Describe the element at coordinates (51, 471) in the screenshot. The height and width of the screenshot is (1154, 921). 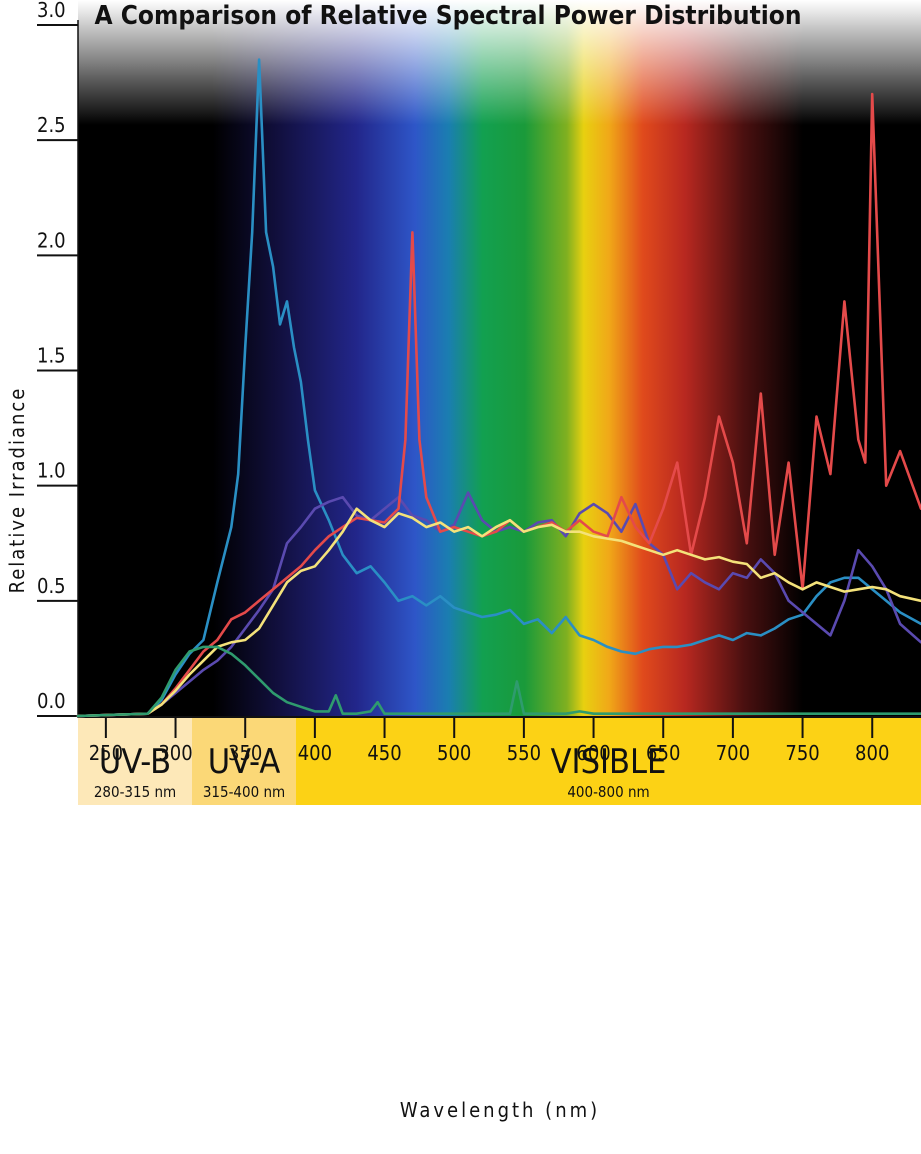
I see `y-tick-label: 1.0` at that location.